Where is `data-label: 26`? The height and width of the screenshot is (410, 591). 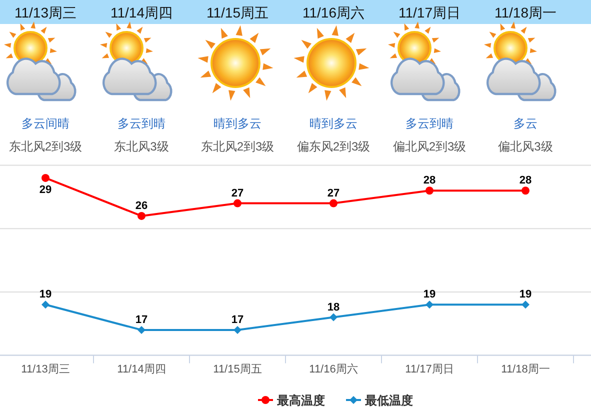 data-label: 26 is located at coordinates (141, 206).